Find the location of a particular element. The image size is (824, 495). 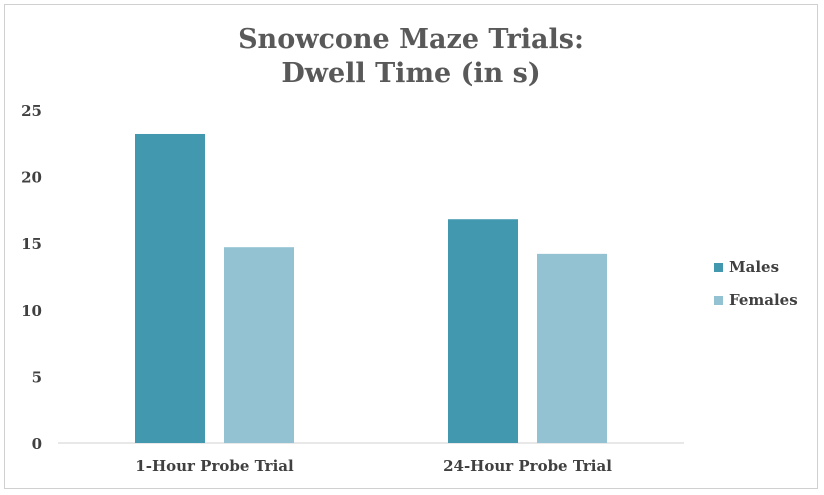

x-axis-categories: 1-Hour Probe Trial 24-Hour Probe Trial is located at coordinates (373, 466).